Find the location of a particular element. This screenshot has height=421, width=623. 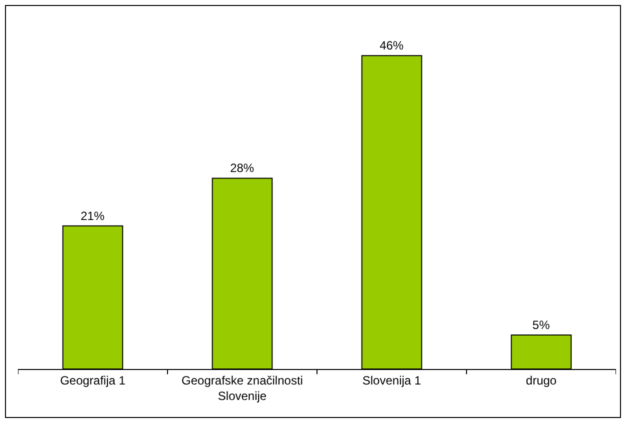

data-label: 28% is located at coordinates (242, 168).